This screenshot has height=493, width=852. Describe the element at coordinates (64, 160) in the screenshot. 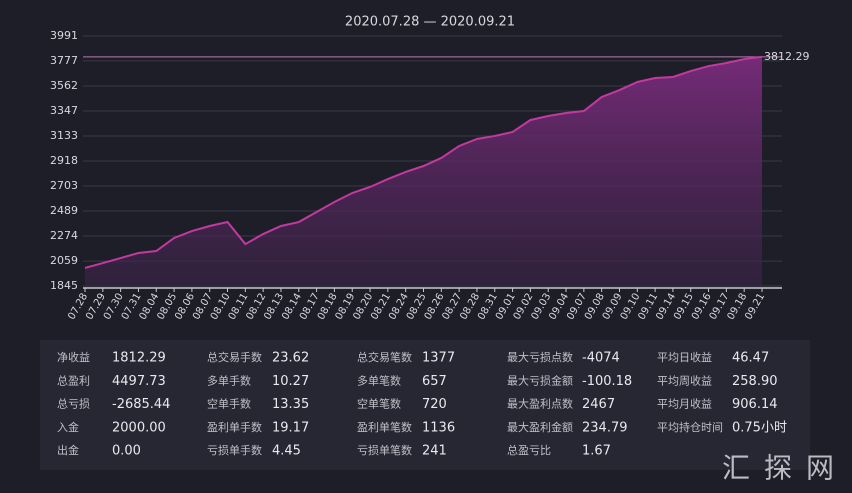

I see `y-tick-label: 2918` at that location.